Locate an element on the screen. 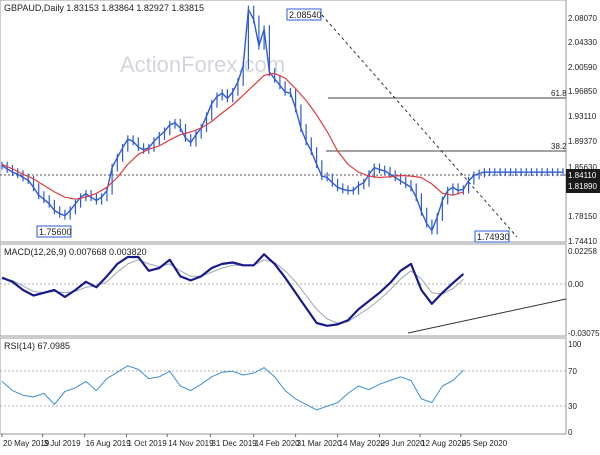  macd-tick: 0.00 is located at coordinates (576, 284).